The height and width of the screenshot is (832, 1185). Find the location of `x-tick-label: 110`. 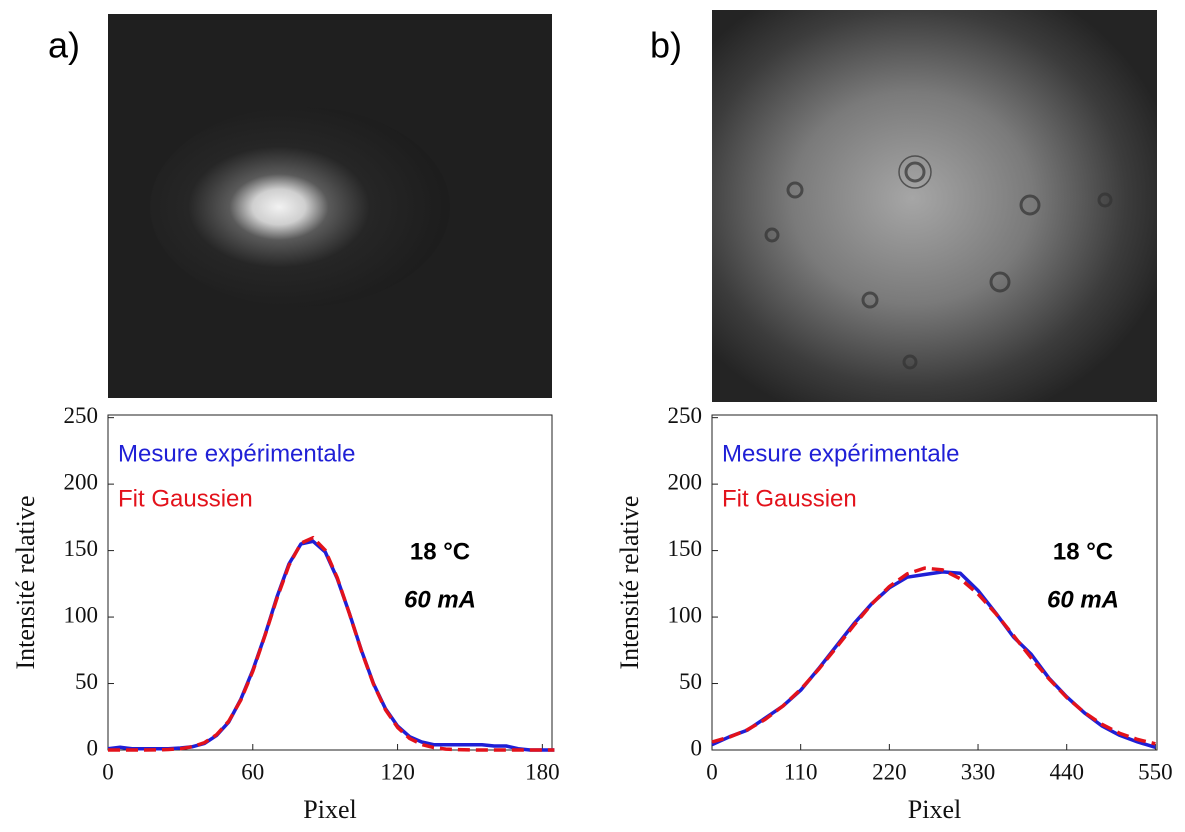

x-tick-label: 110 is located at coordinates (801, 771).